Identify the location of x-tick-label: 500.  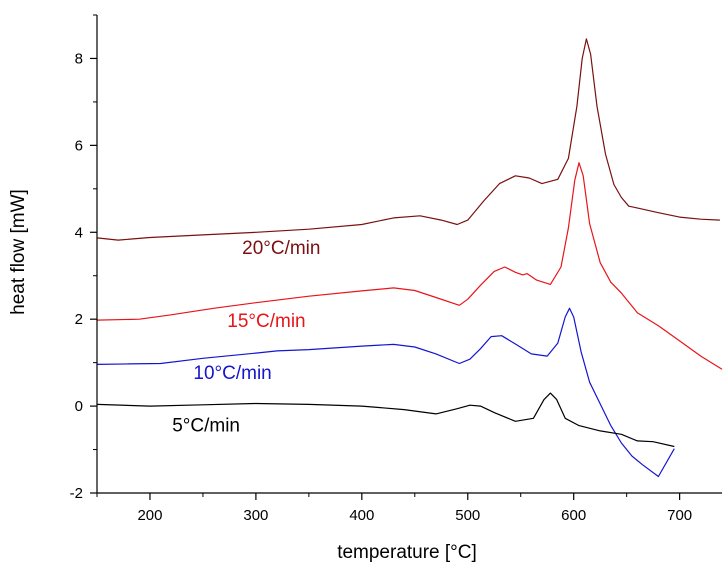
(467, 515).